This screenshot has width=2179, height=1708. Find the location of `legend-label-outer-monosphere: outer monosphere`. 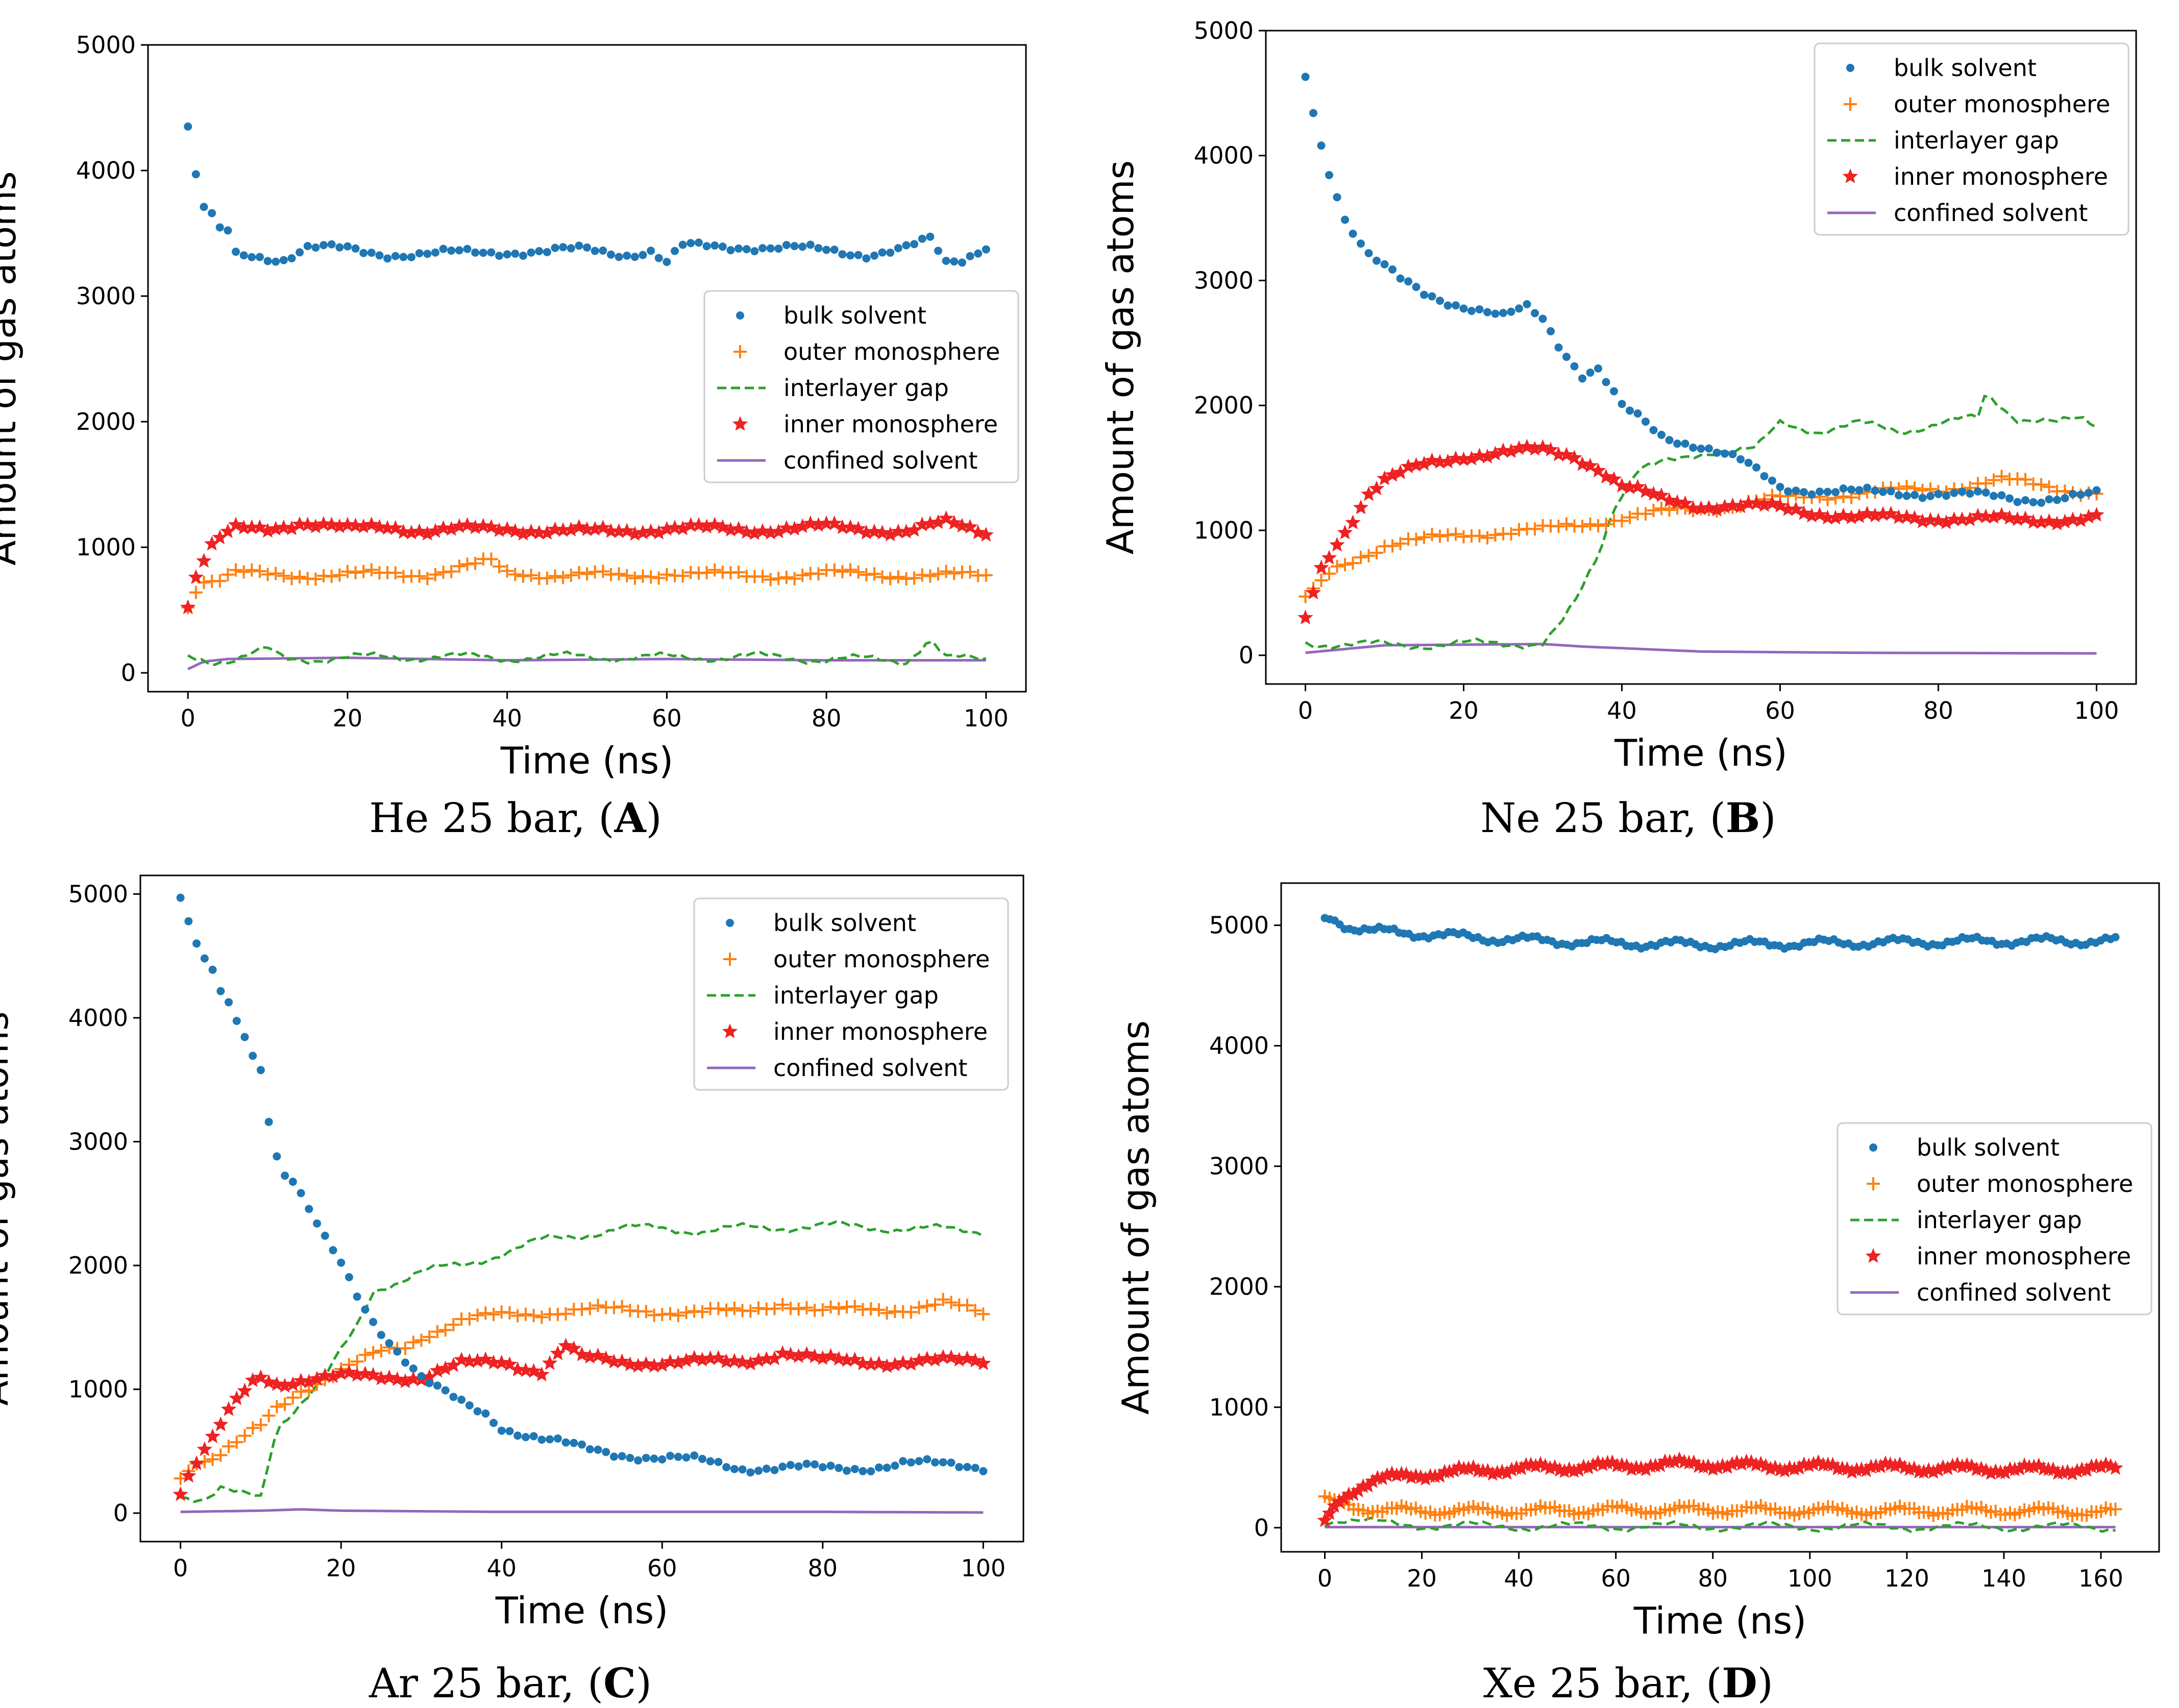

legend-label-outer-monosphere: outer monosphere is located at coordinates (2025, 1184).